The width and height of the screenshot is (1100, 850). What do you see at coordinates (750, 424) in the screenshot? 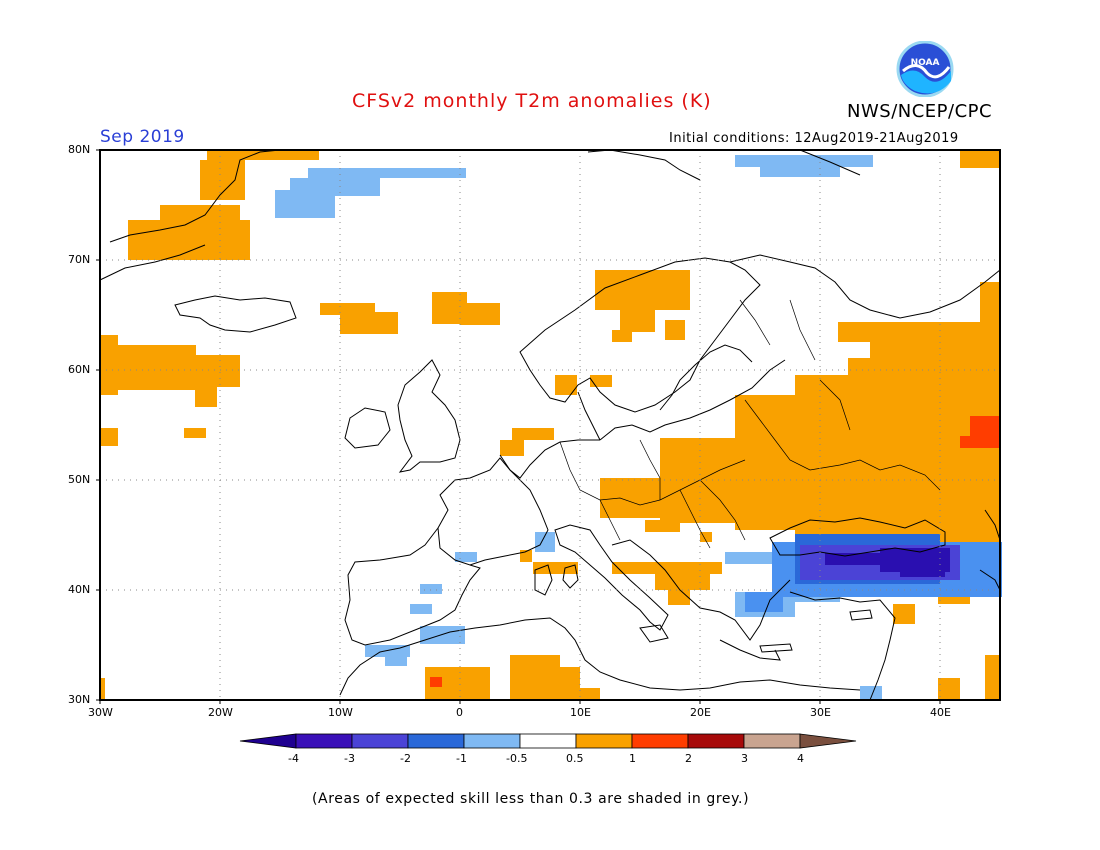
I see `country-borders` at bounding box center [750, 424].